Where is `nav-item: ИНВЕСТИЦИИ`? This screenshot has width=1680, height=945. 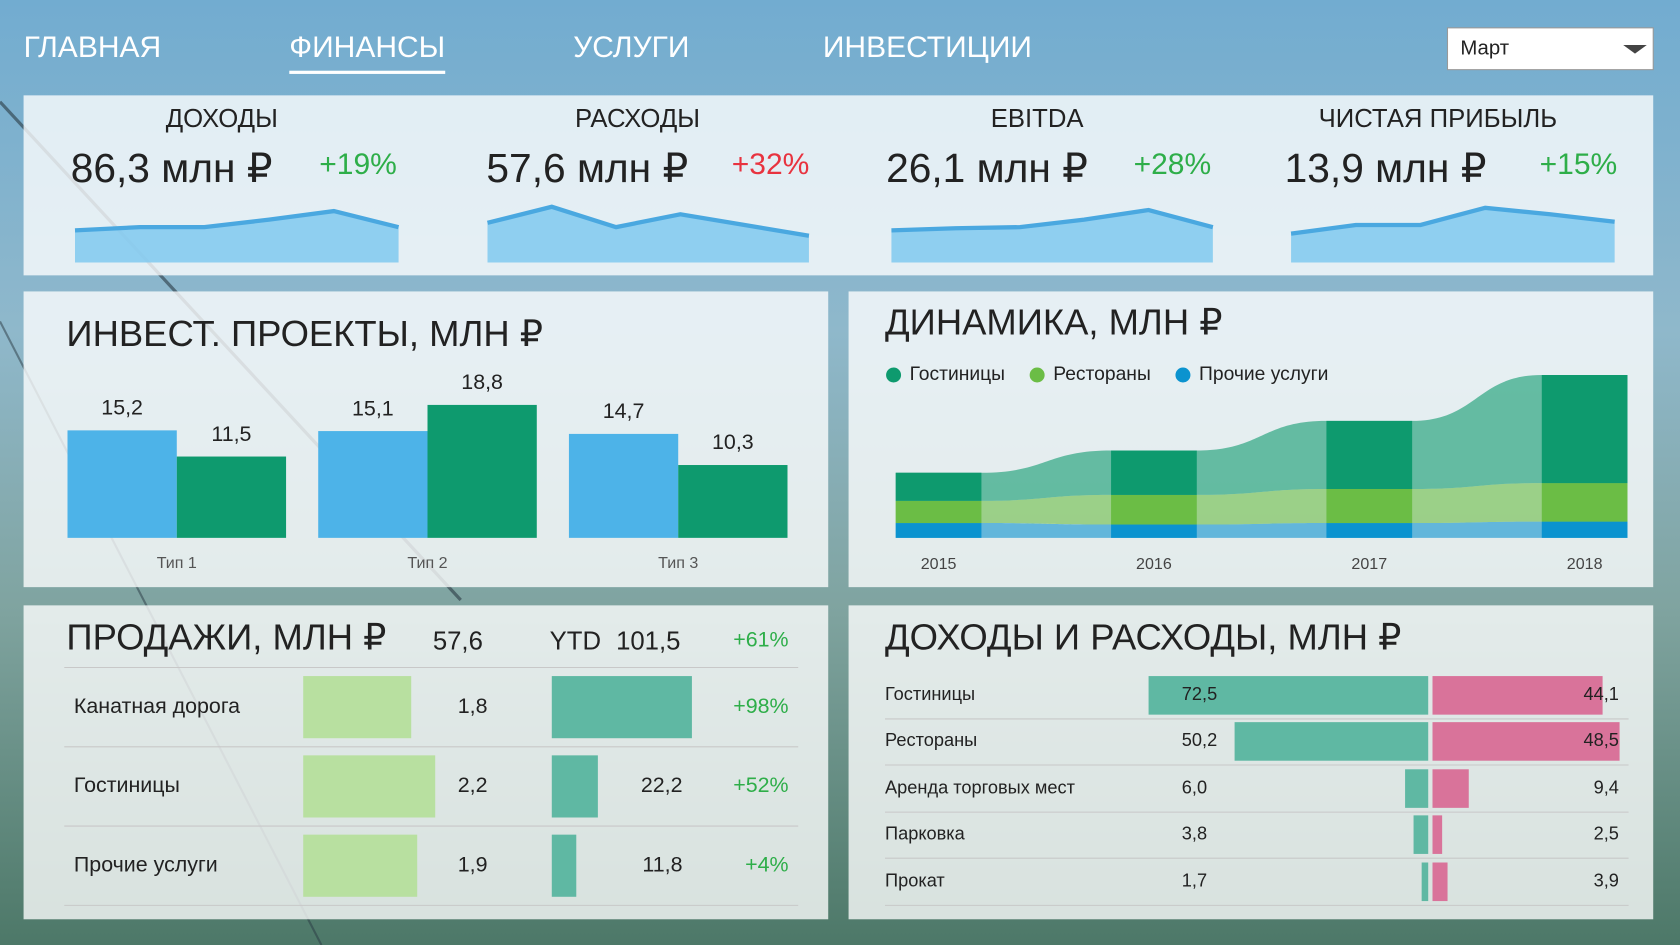
nav-item: ИНВЕСТИЦИИ is located at coordinates (927, 47).